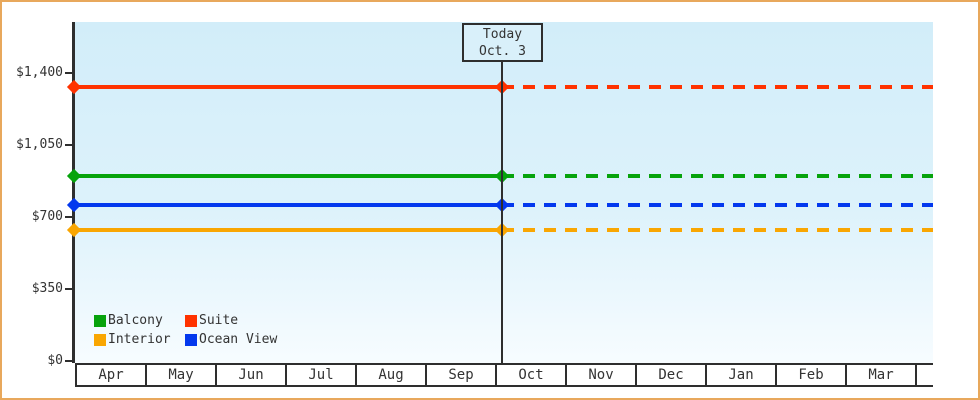 Image resolution: width=980 pixels, height=400 pixels. Describe the element at coordinates (55, 360) in the screenshot. I see `y-tick-label: $0` at that location.